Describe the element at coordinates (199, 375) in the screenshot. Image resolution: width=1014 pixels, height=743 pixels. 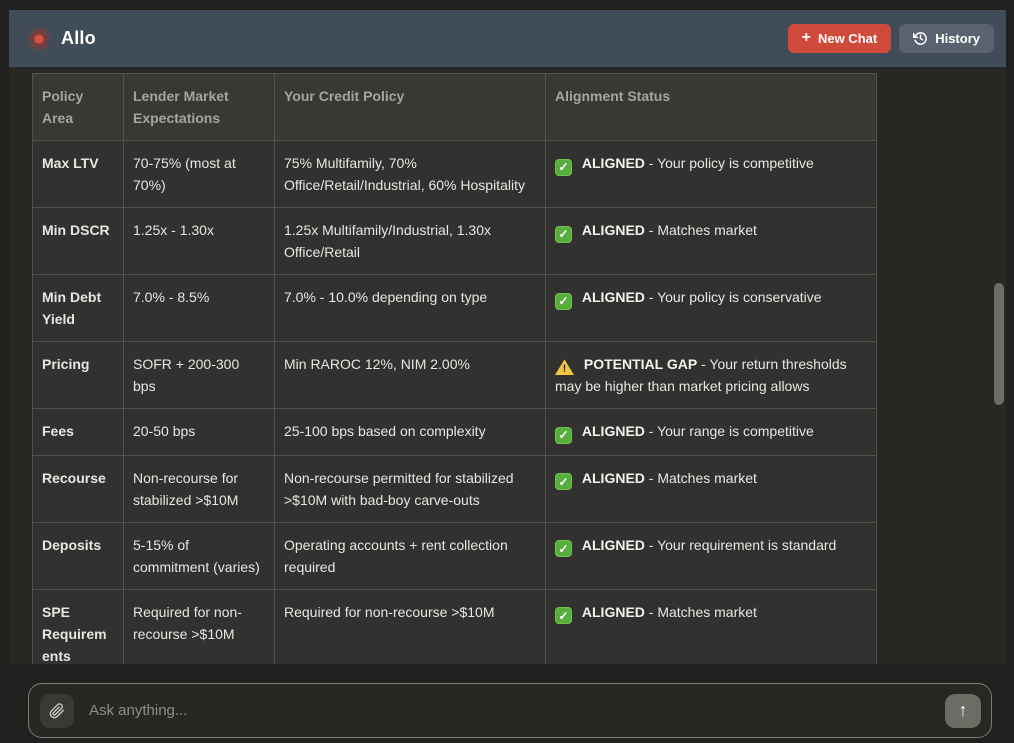
I see `market-cell: SOFR + 200-300 bps` at that location.